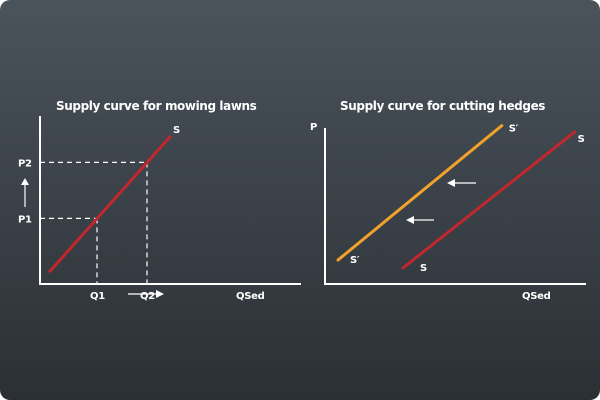 This screenshot has width=600, height=400. I want to click on chart1-tick-p1: P1, so click(25, 219).